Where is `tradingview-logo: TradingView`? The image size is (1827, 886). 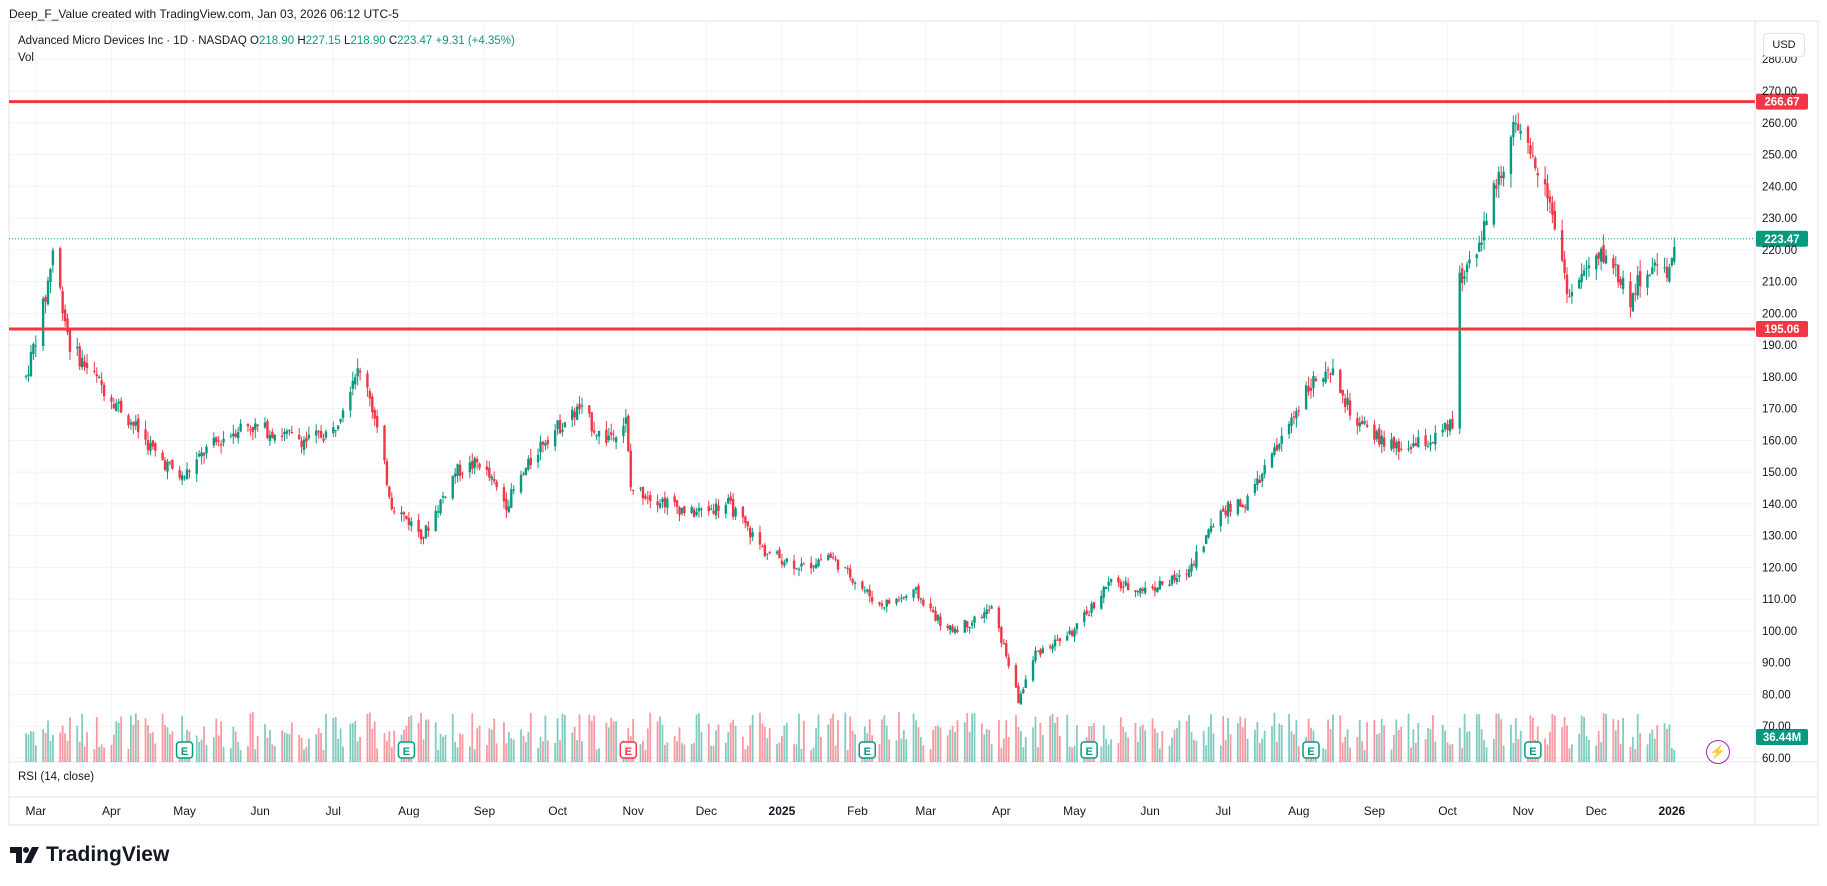
tradingview-logo: TradingView is located at coordinates (89, 855).